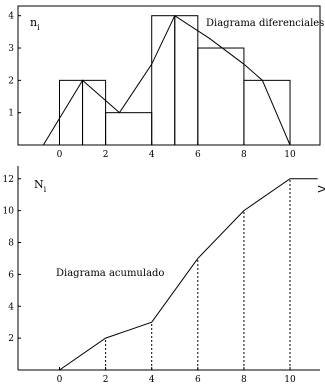  I want to click on cumulative-arrow-head, so click(321, 189).